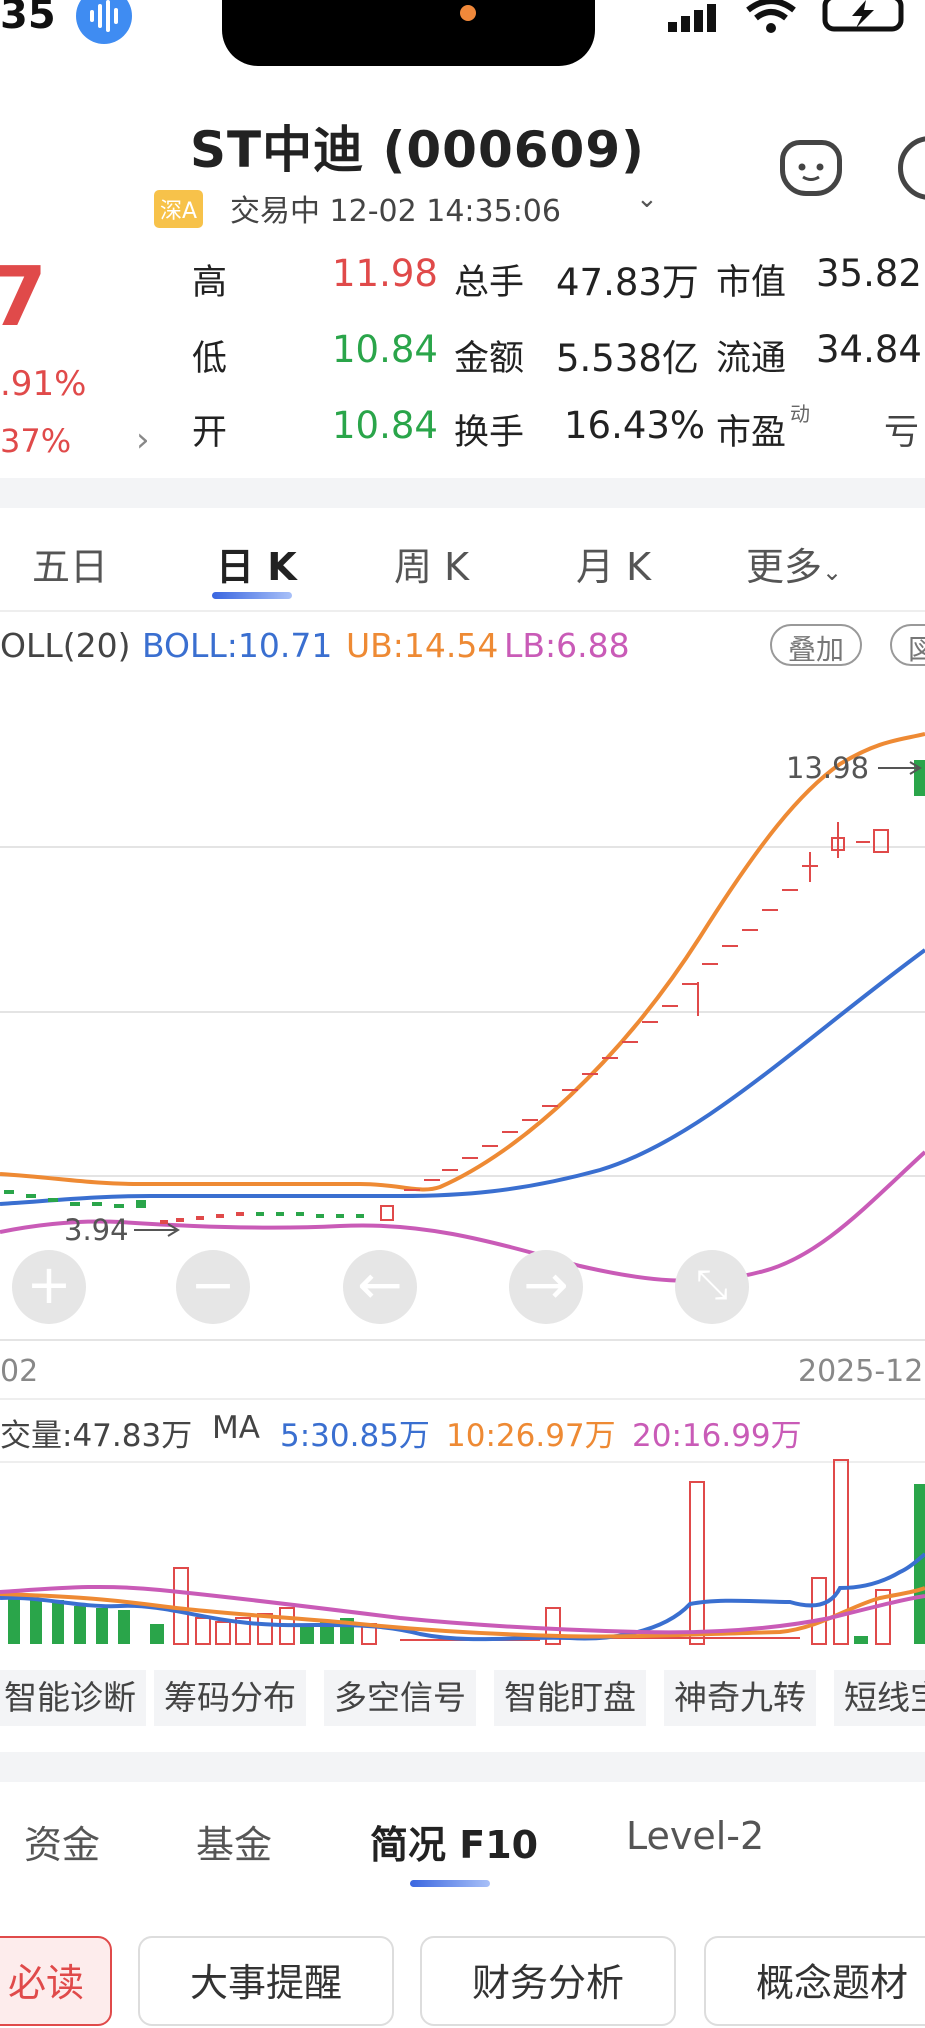 Image resolution: width=925 pixels, height=2028 pixels. Describe the element at coordinates (28, 19) in the screenshot. I see `status-time: 35` at that location.